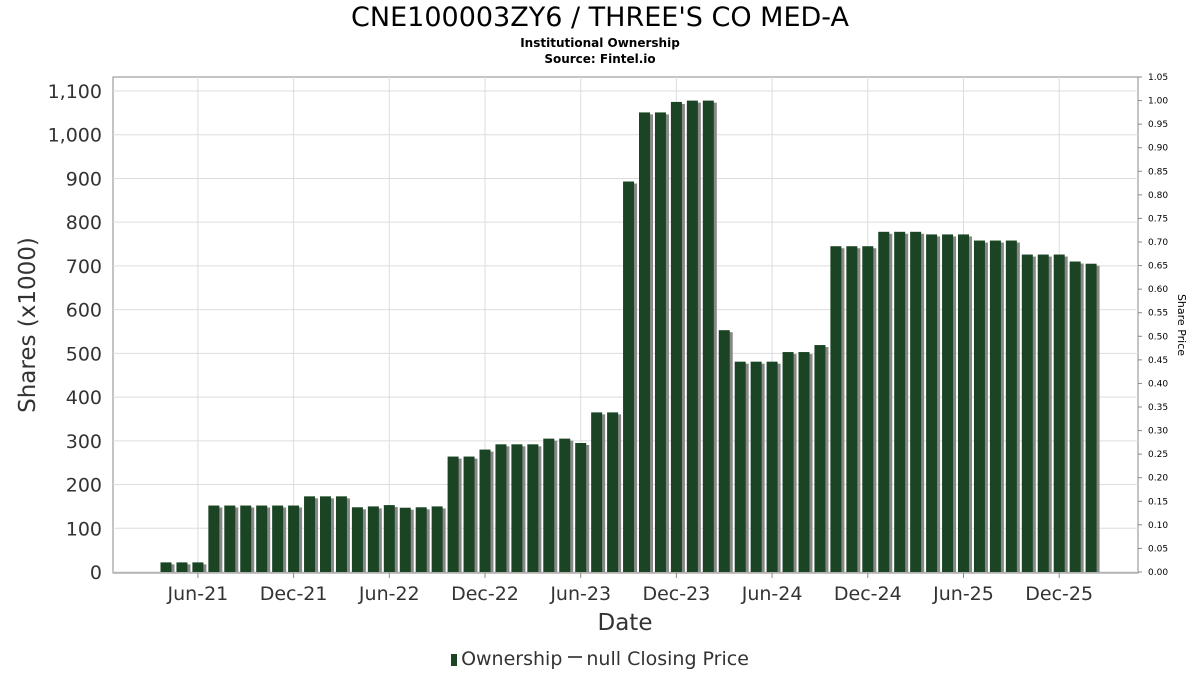 The height and width of the screenshot is (675, 1200). Describe the element at coordinates (1158, 267) in the screenshot. I see `y2-tick-label: 0.65` at that location.